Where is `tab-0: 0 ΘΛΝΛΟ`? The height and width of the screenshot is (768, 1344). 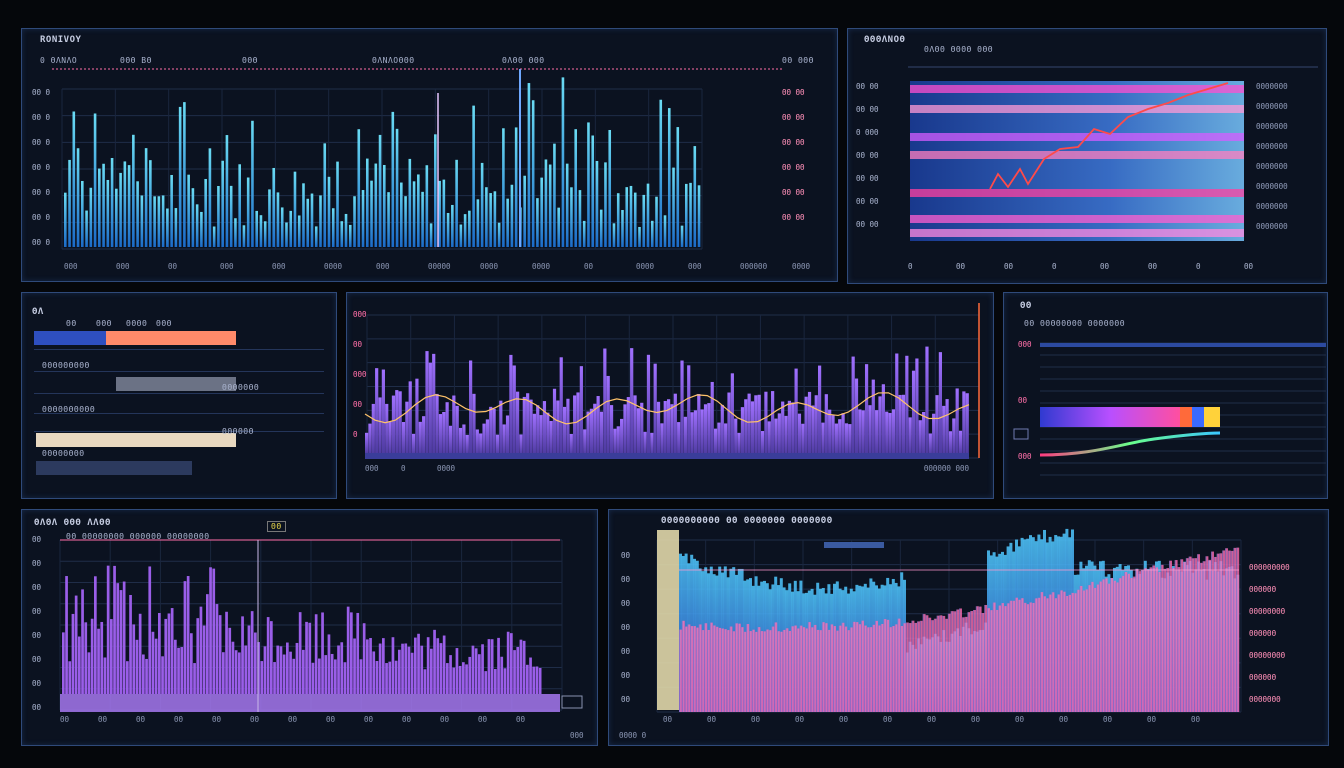
tab-0: 0 ΘΛΝΛΟ is located at coordinates (59, 60).